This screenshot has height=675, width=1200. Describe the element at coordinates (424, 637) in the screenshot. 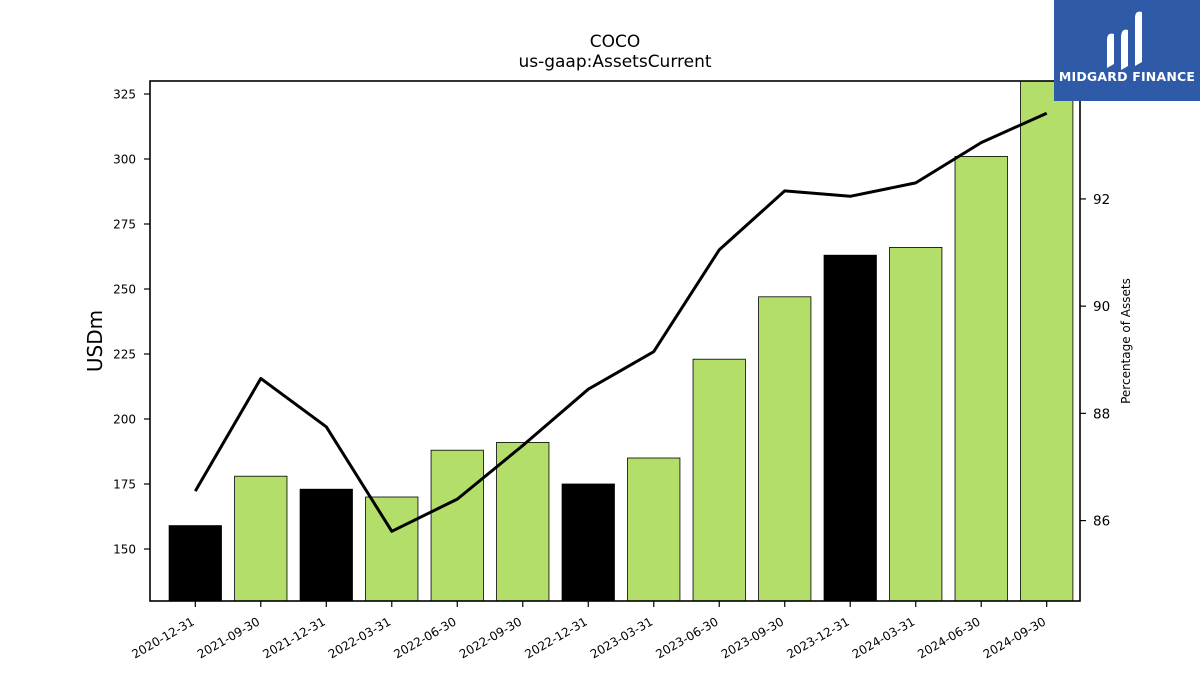

I see `x-tick-label: 2022-06-30` at that location.